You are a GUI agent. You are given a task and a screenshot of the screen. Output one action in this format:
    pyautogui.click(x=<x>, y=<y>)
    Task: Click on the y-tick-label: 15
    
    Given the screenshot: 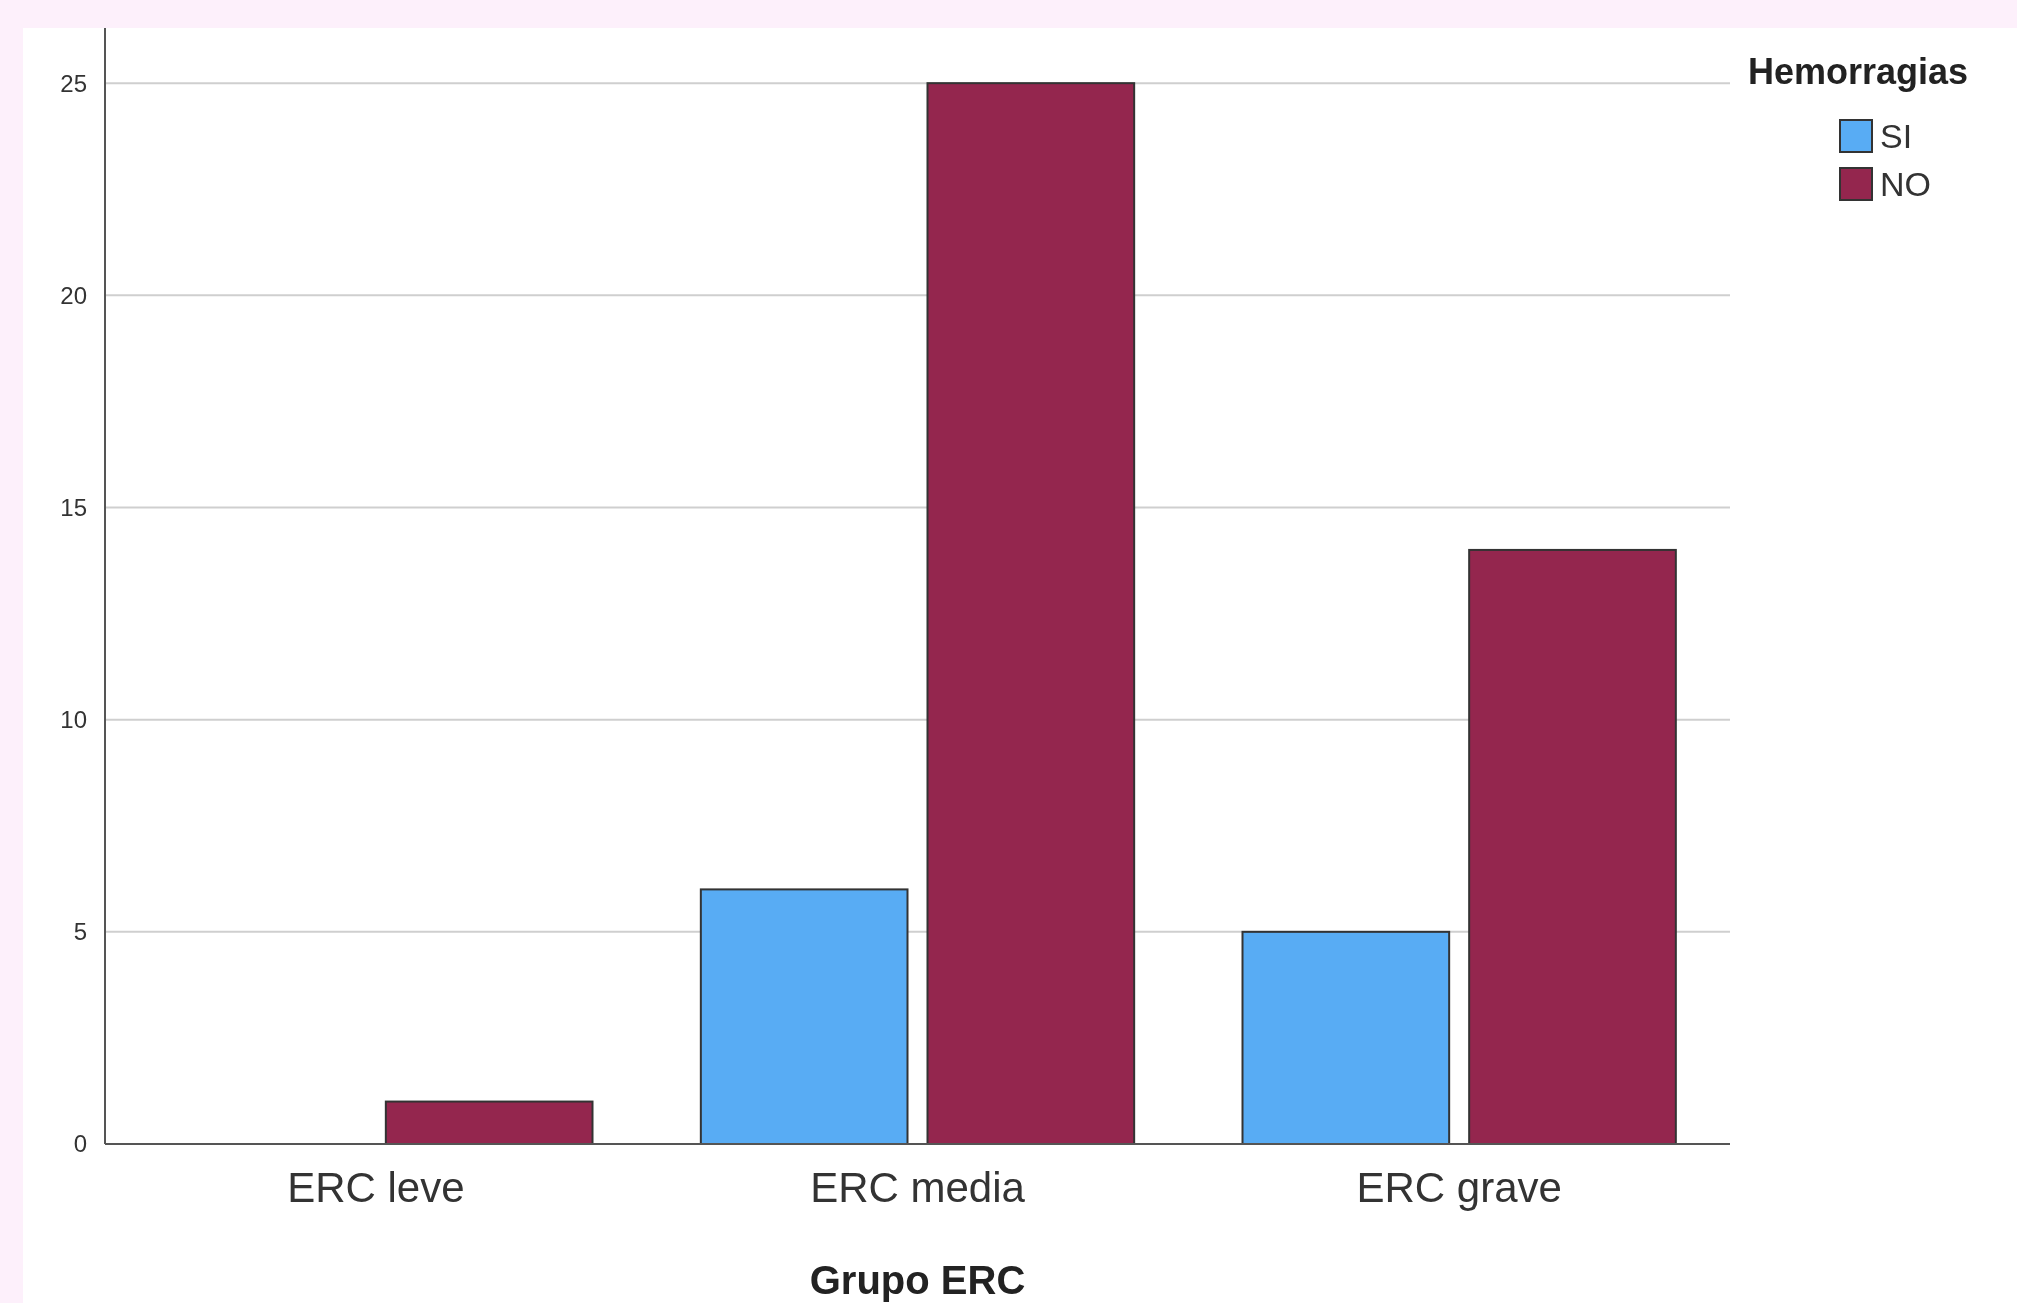 What is the action you would take?
    pyautogui.click(x=73, y=507)
    